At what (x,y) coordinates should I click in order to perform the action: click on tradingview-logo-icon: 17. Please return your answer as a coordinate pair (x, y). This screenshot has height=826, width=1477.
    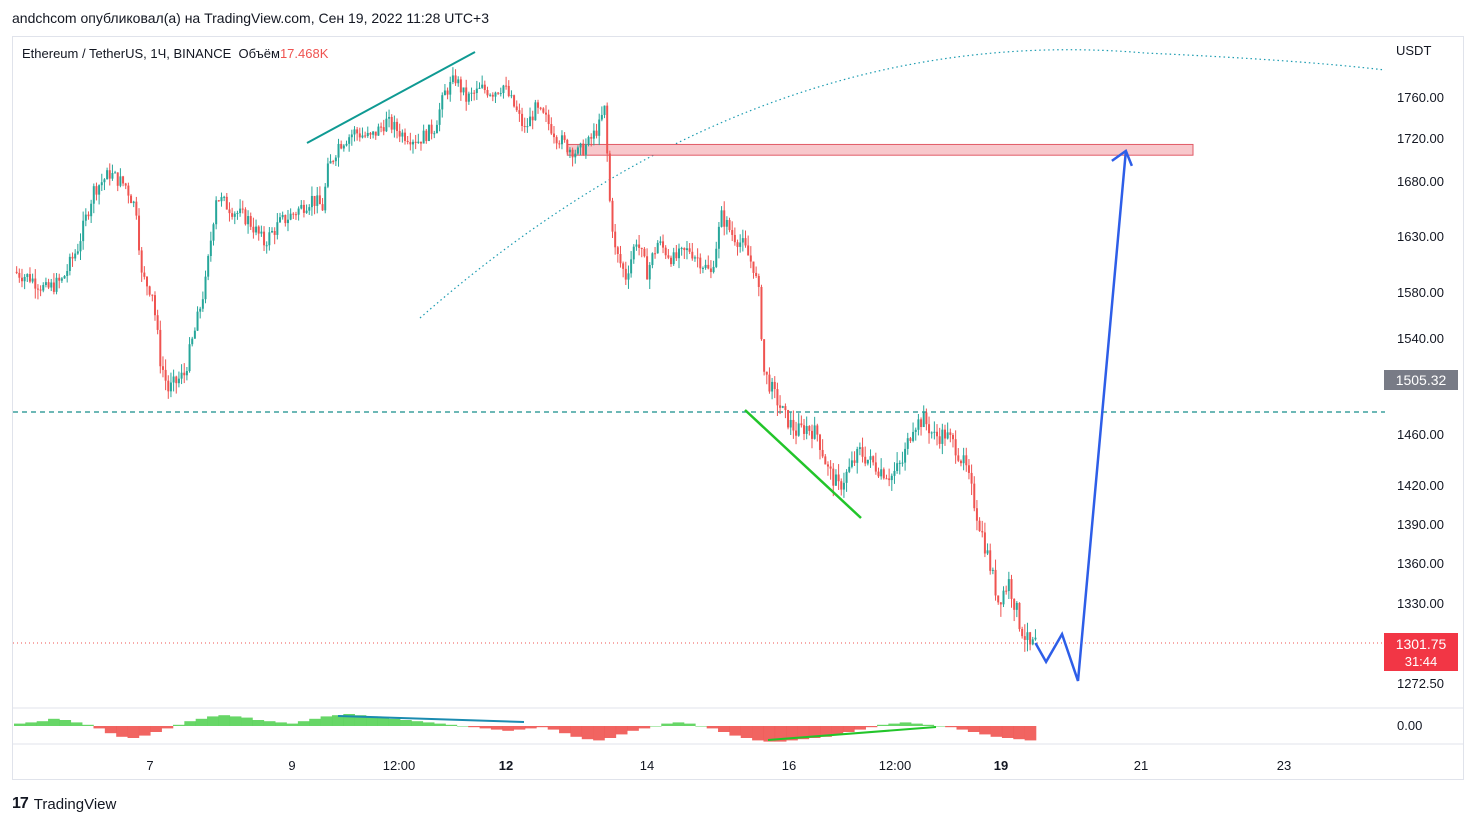
    Looking at the image, I should click on (20, 803).